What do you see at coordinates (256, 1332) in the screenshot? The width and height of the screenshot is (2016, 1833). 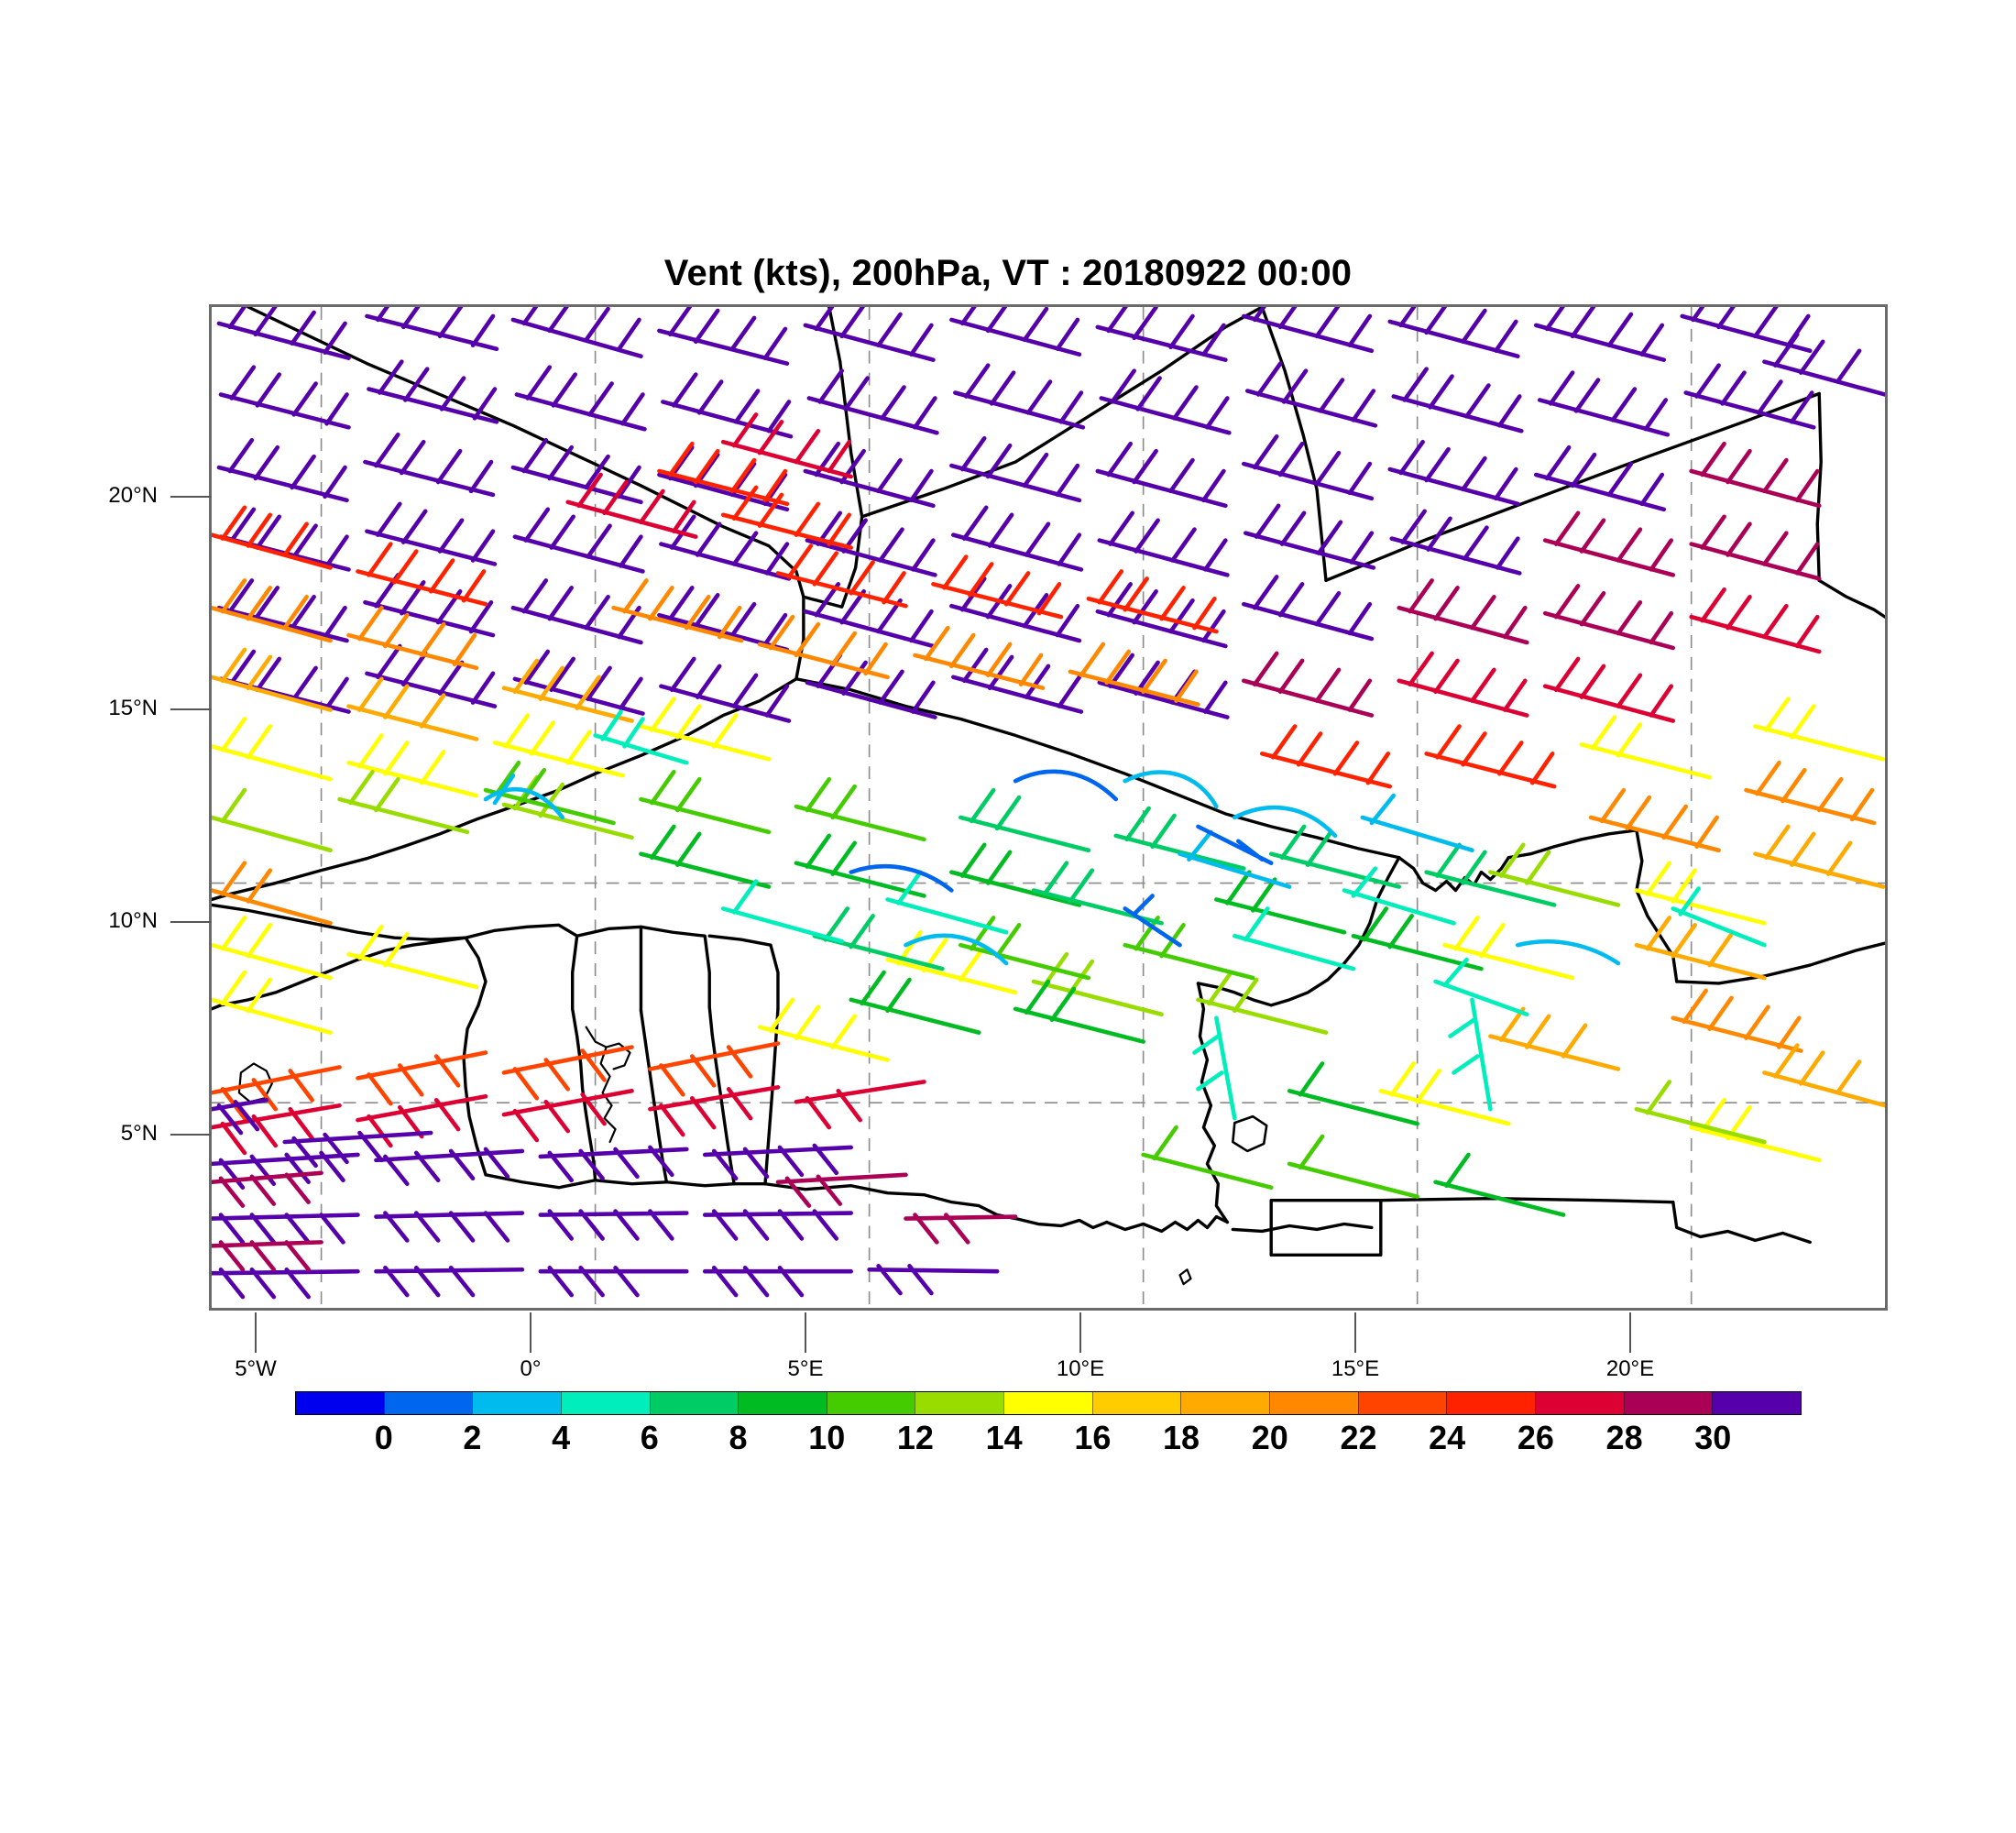 I see `xtick-mark-5W` at bounding box center [256, 1332].